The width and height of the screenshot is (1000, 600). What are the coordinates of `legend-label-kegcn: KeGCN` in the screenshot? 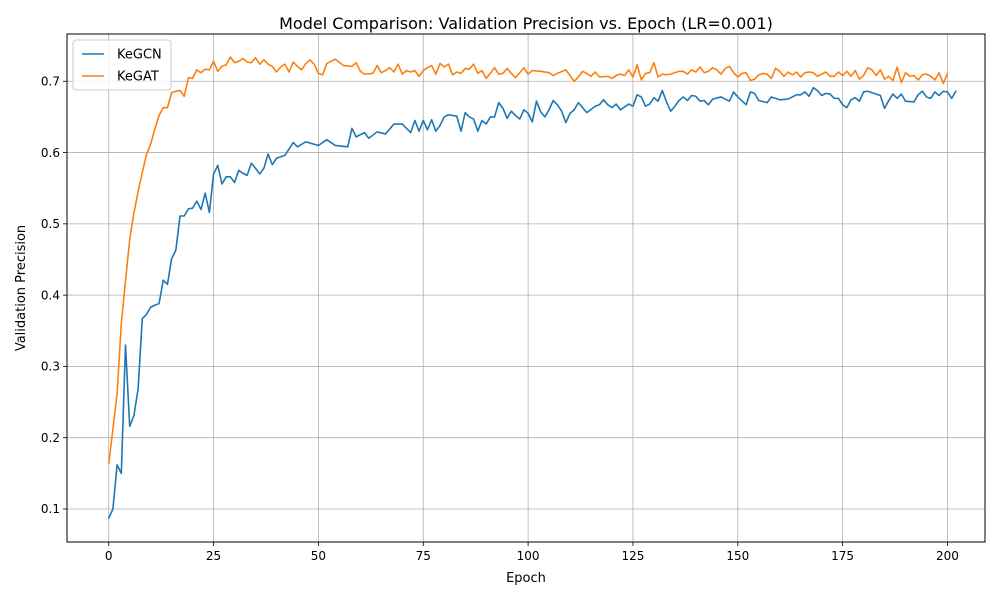 It's located at (139, 55).